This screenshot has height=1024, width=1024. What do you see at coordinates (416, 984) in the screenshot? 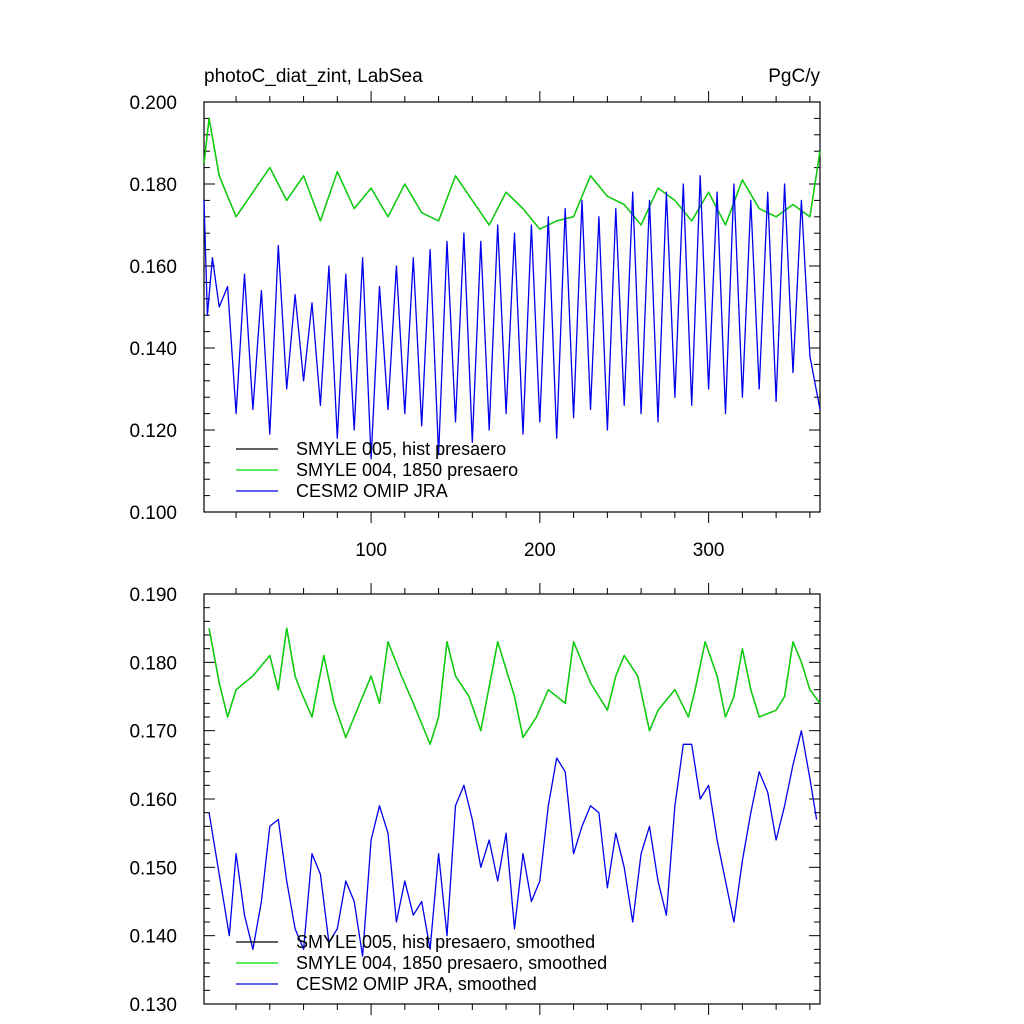
I see `legend-label: CESM2 OMIP JRA, smoothed` at bounding box center [416, 984].